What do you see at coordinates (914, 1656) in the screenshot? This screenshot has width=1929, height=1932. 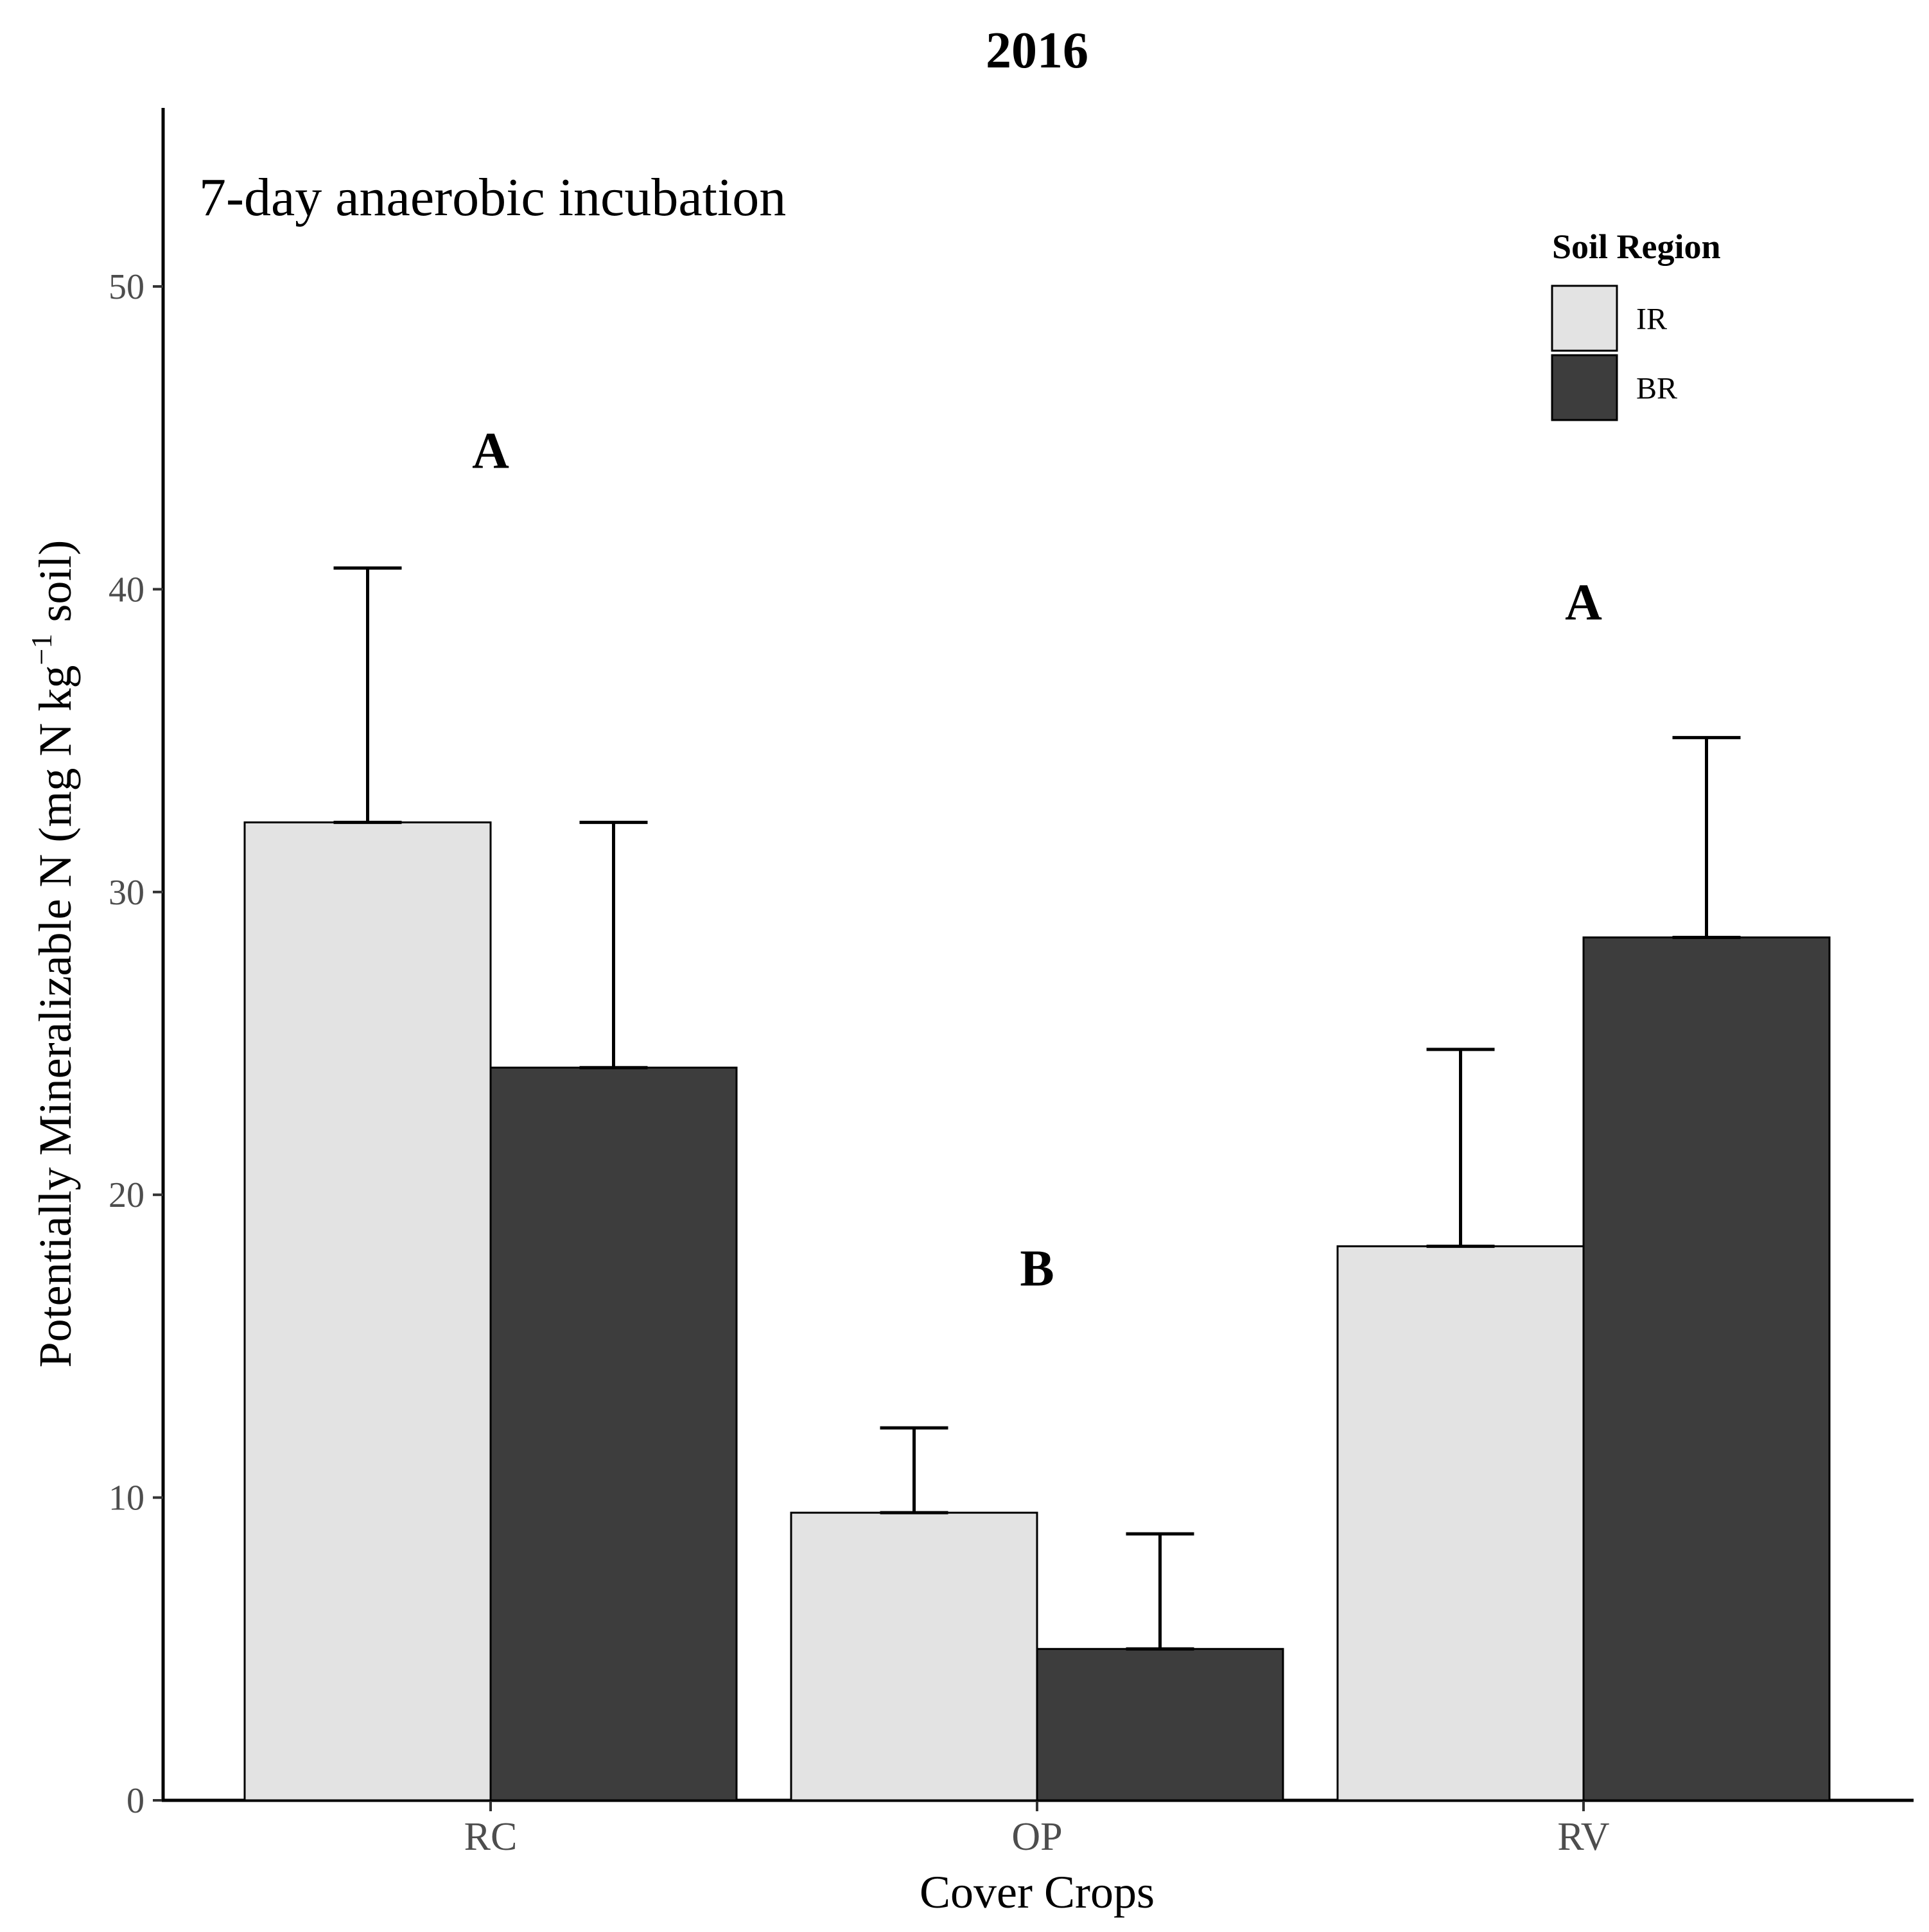 I see `bar-ir-op` at bounding box center [914, 1656].